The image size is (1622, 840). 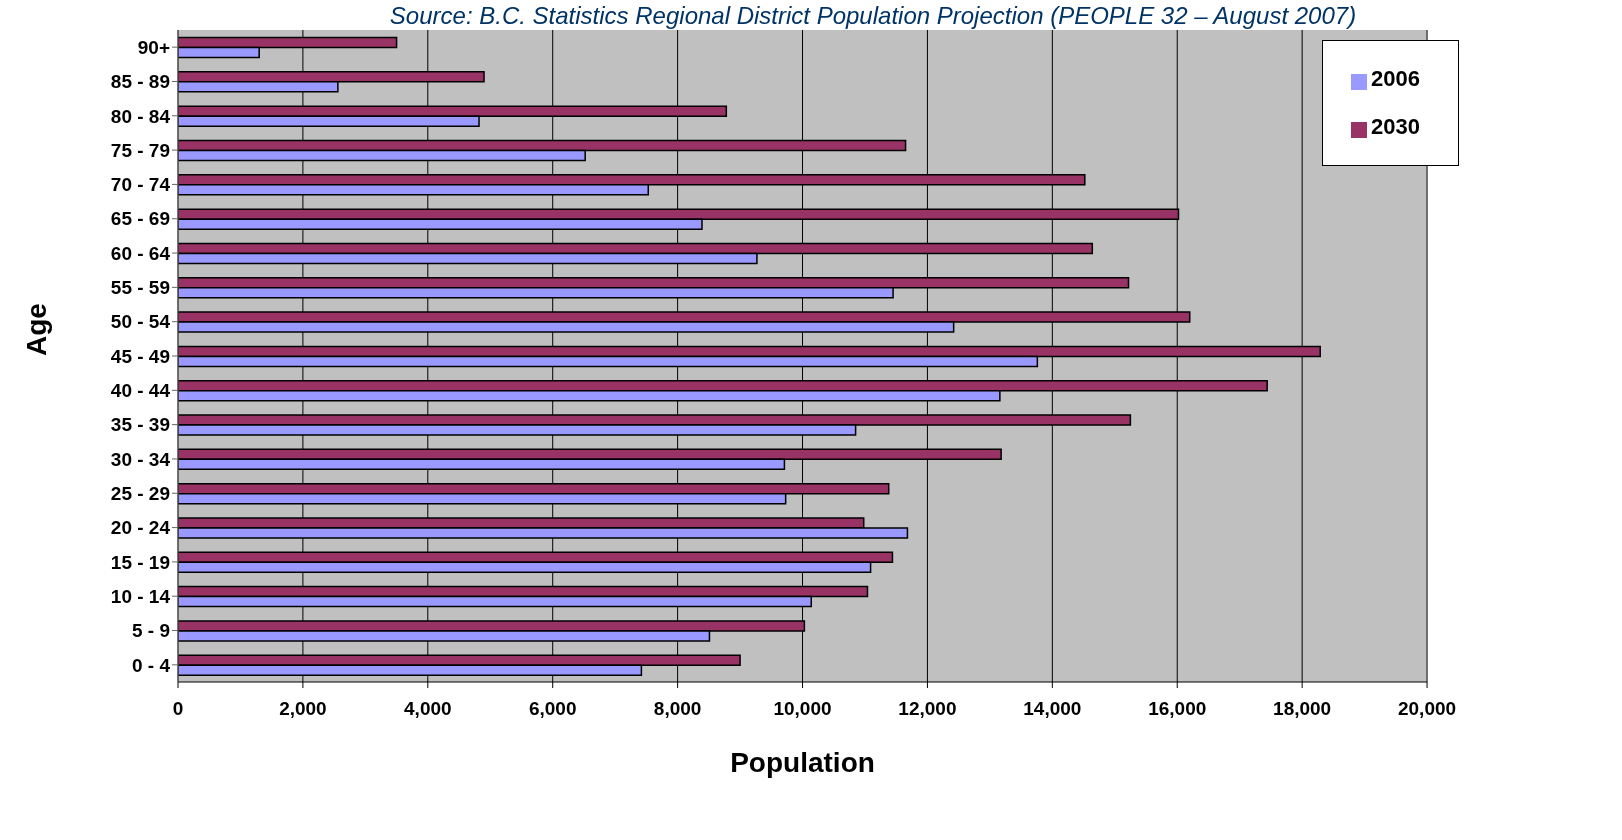 What do you see at coordinates (140, 562) in the screenshot?
I see `y-tick-label: 15 - 19` at bounding box center [140, 562].